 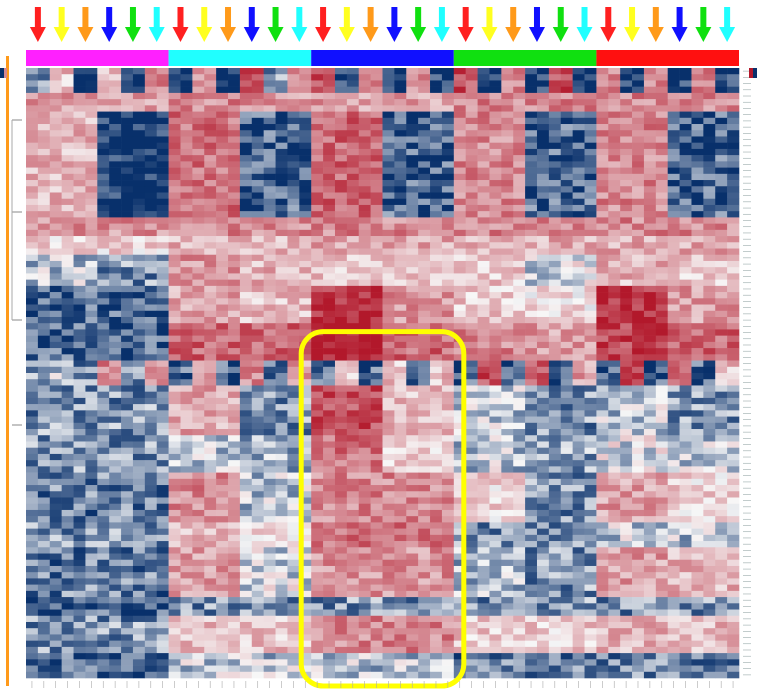 I want to click on arrow-cyan-icon, so click(x=156, y=24).